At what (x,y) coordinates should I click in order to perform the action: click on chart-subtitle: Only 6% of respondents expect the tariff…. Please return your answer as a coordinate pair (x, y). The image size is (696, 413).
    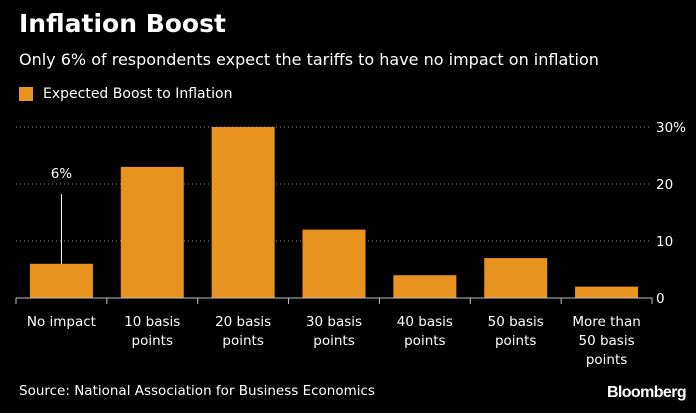
    Looking at the image, I should click on (309, 59).